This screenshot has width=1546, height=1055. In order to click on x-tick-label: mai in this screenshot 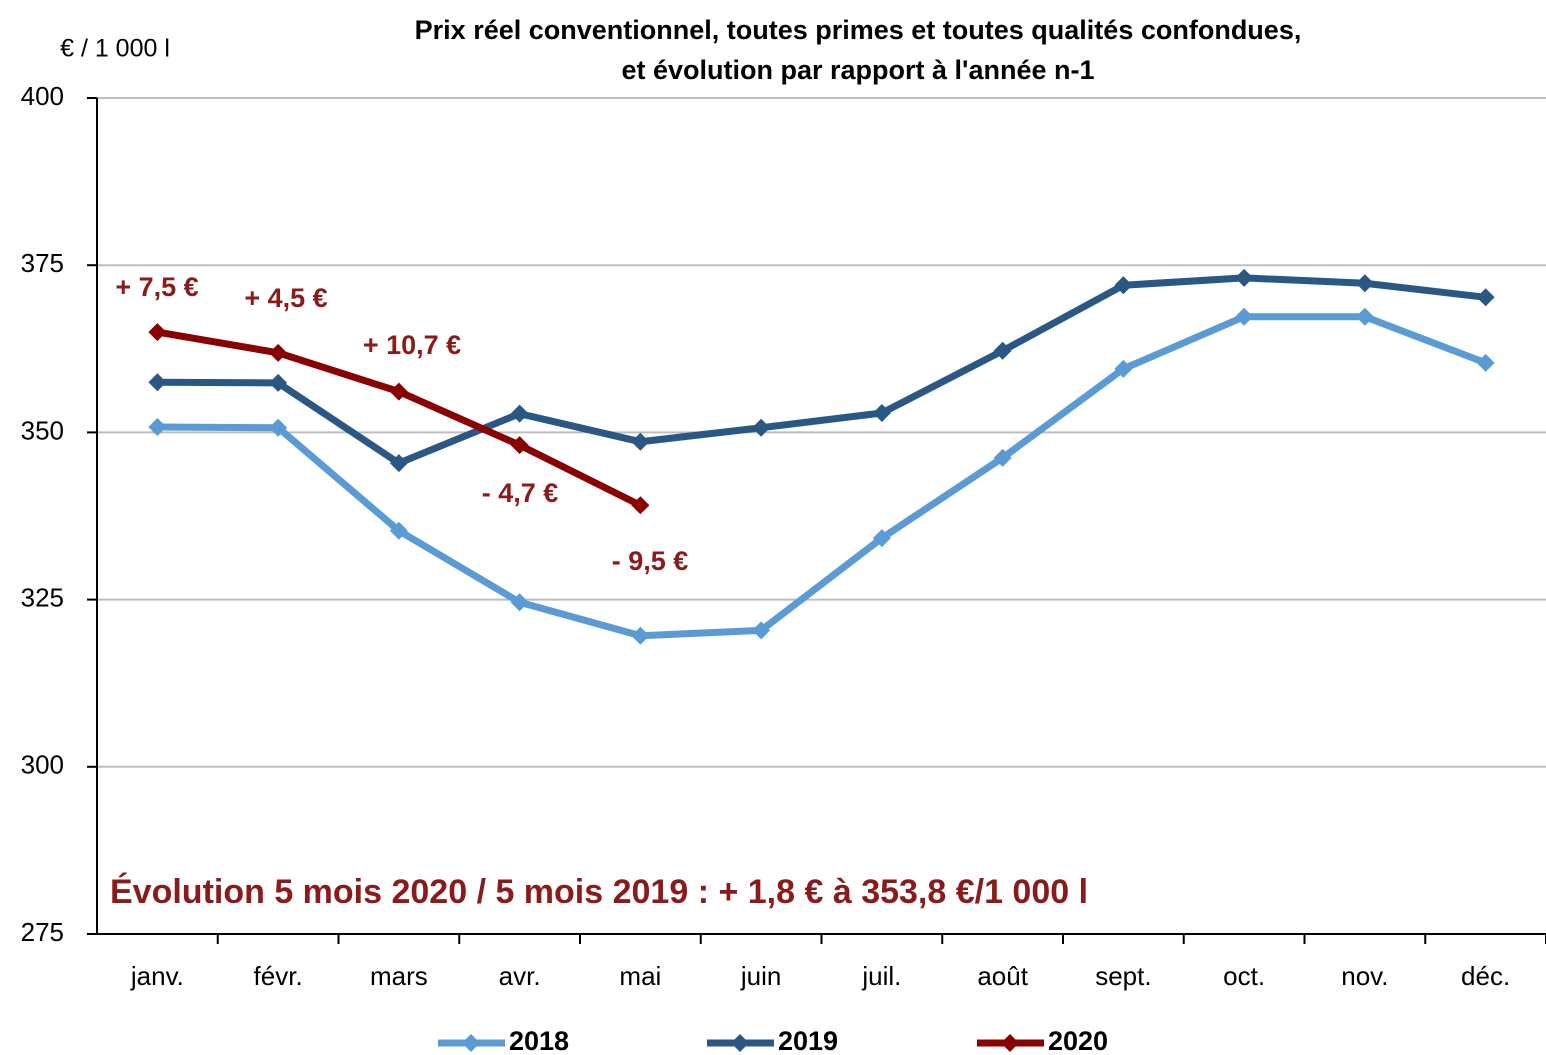, I will do `click(640, 976)`.